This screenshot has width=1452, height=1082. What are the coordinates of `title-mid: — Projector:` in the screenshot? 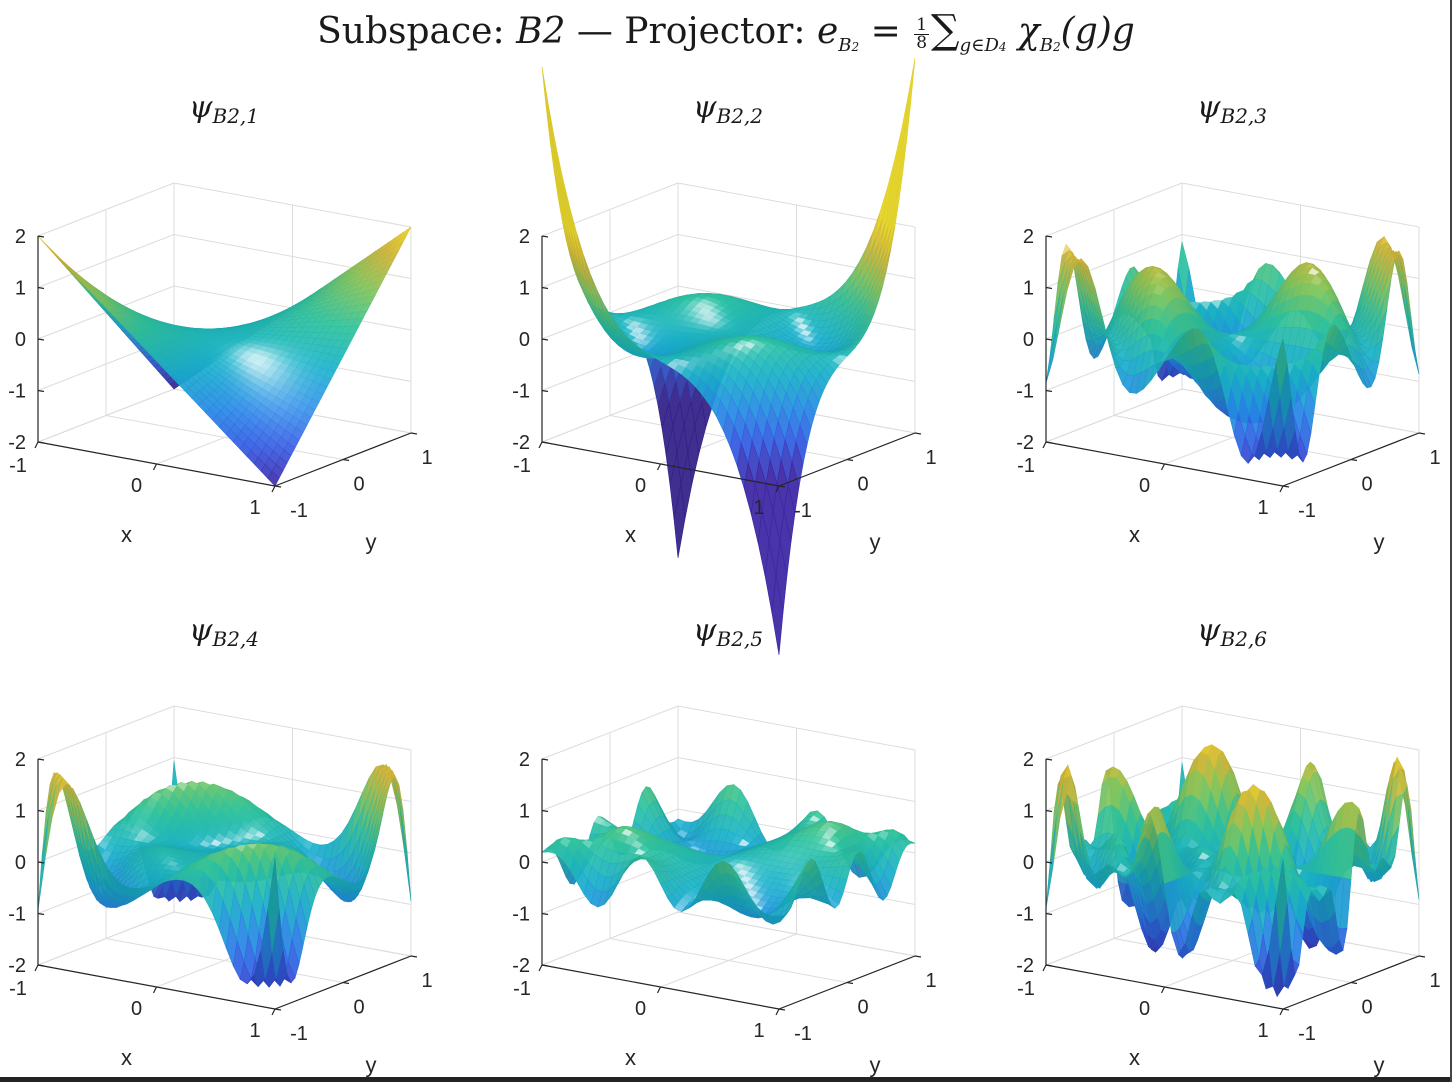 It's located at (691, 31).